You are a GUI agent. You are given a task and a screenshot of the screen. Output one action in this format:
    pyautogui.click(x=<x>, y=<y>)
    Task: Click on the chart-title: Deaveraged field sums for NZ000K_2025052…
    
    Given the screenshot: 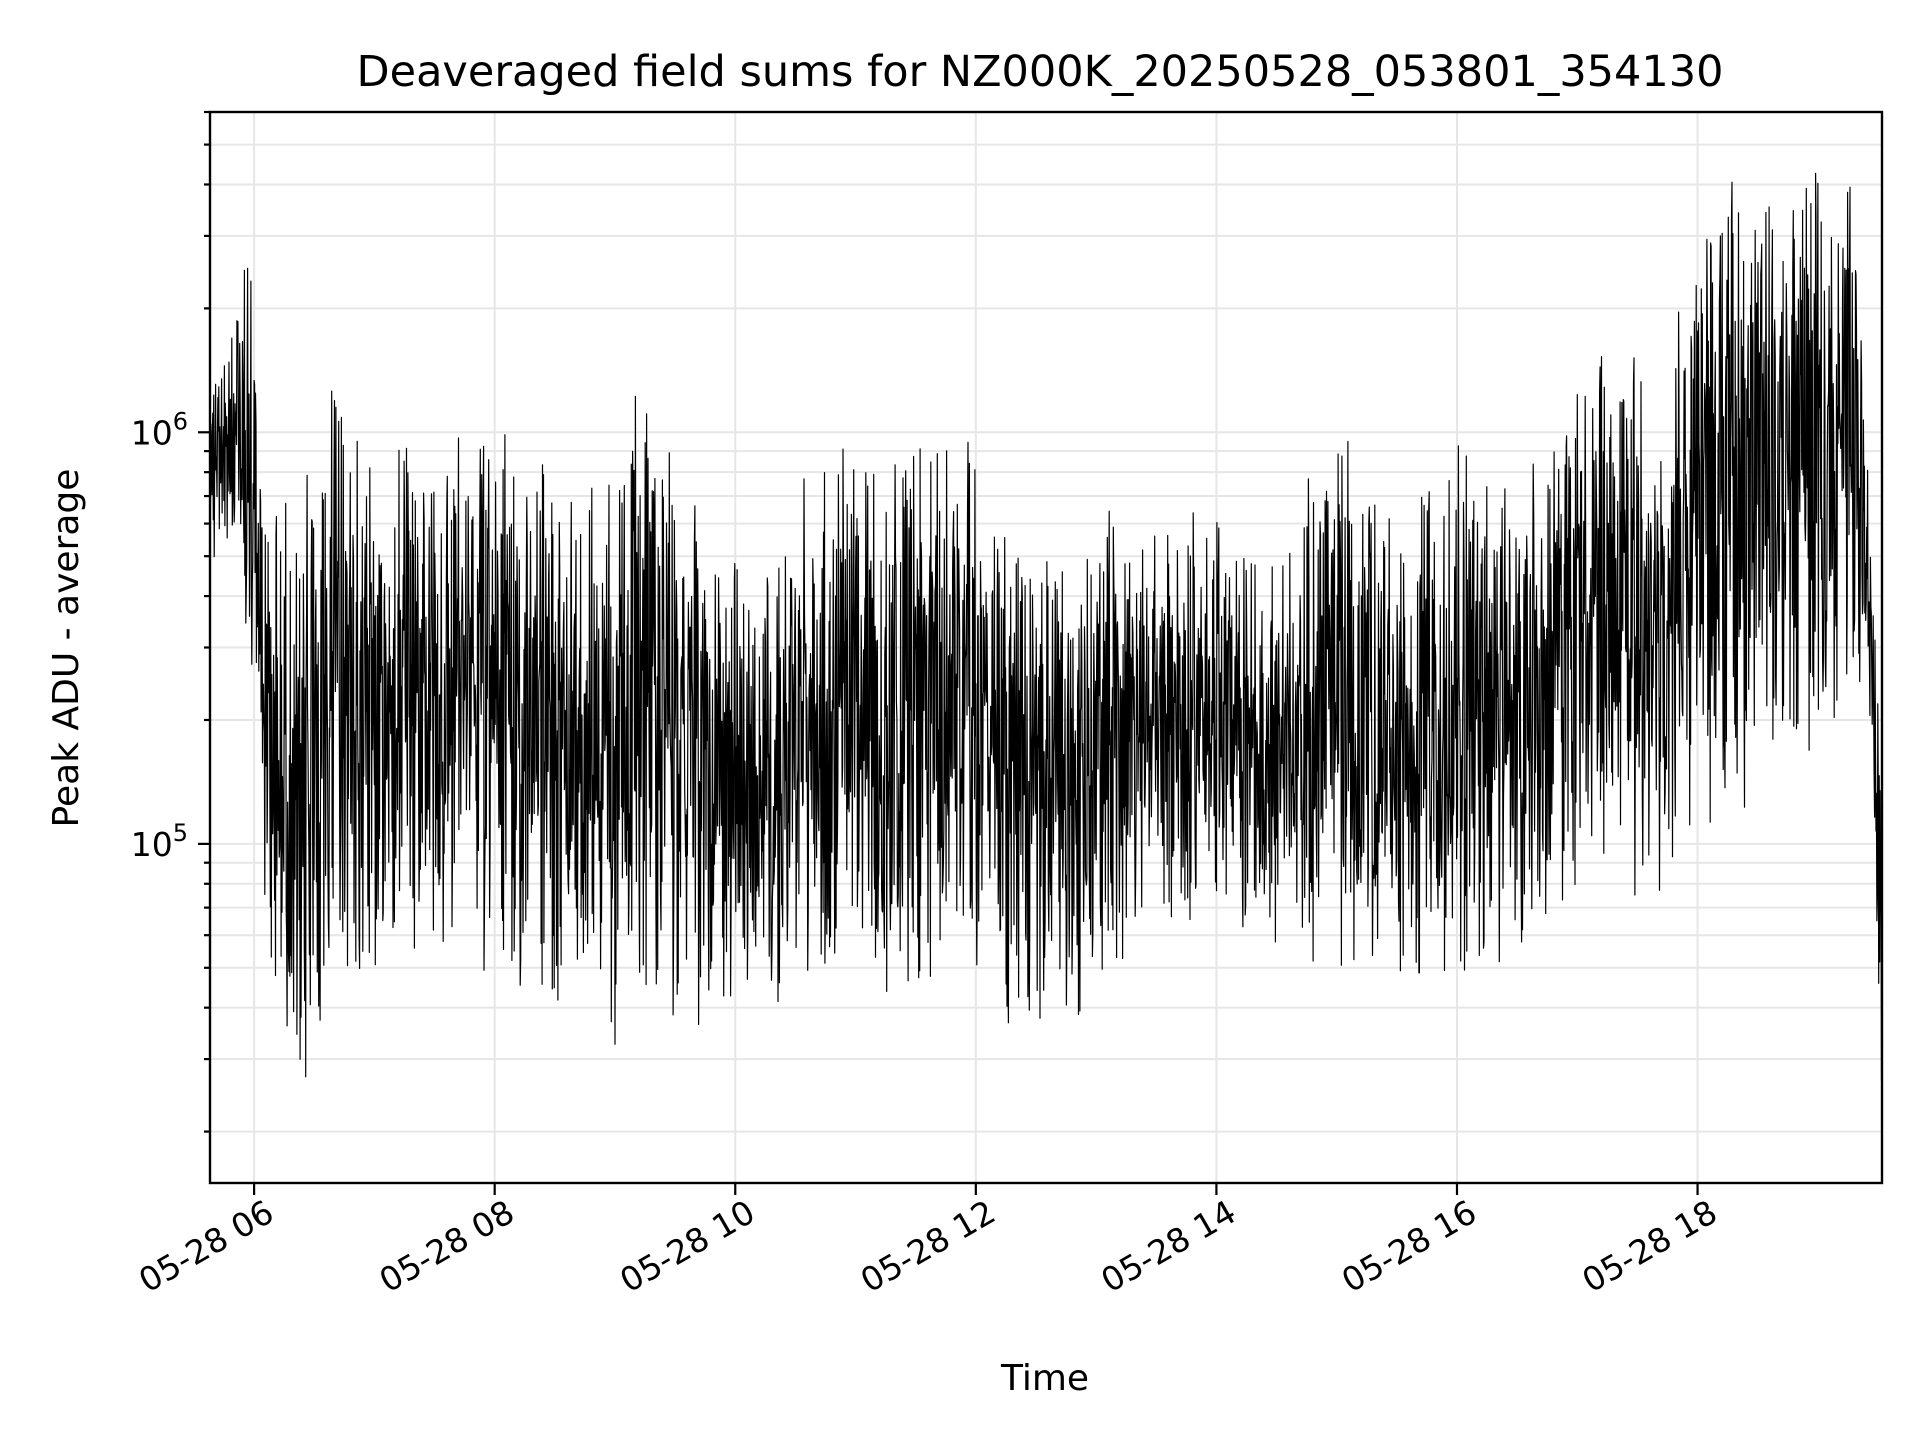 What is the action you would take?
    pyautogui.click(x=1040, y=72)
    